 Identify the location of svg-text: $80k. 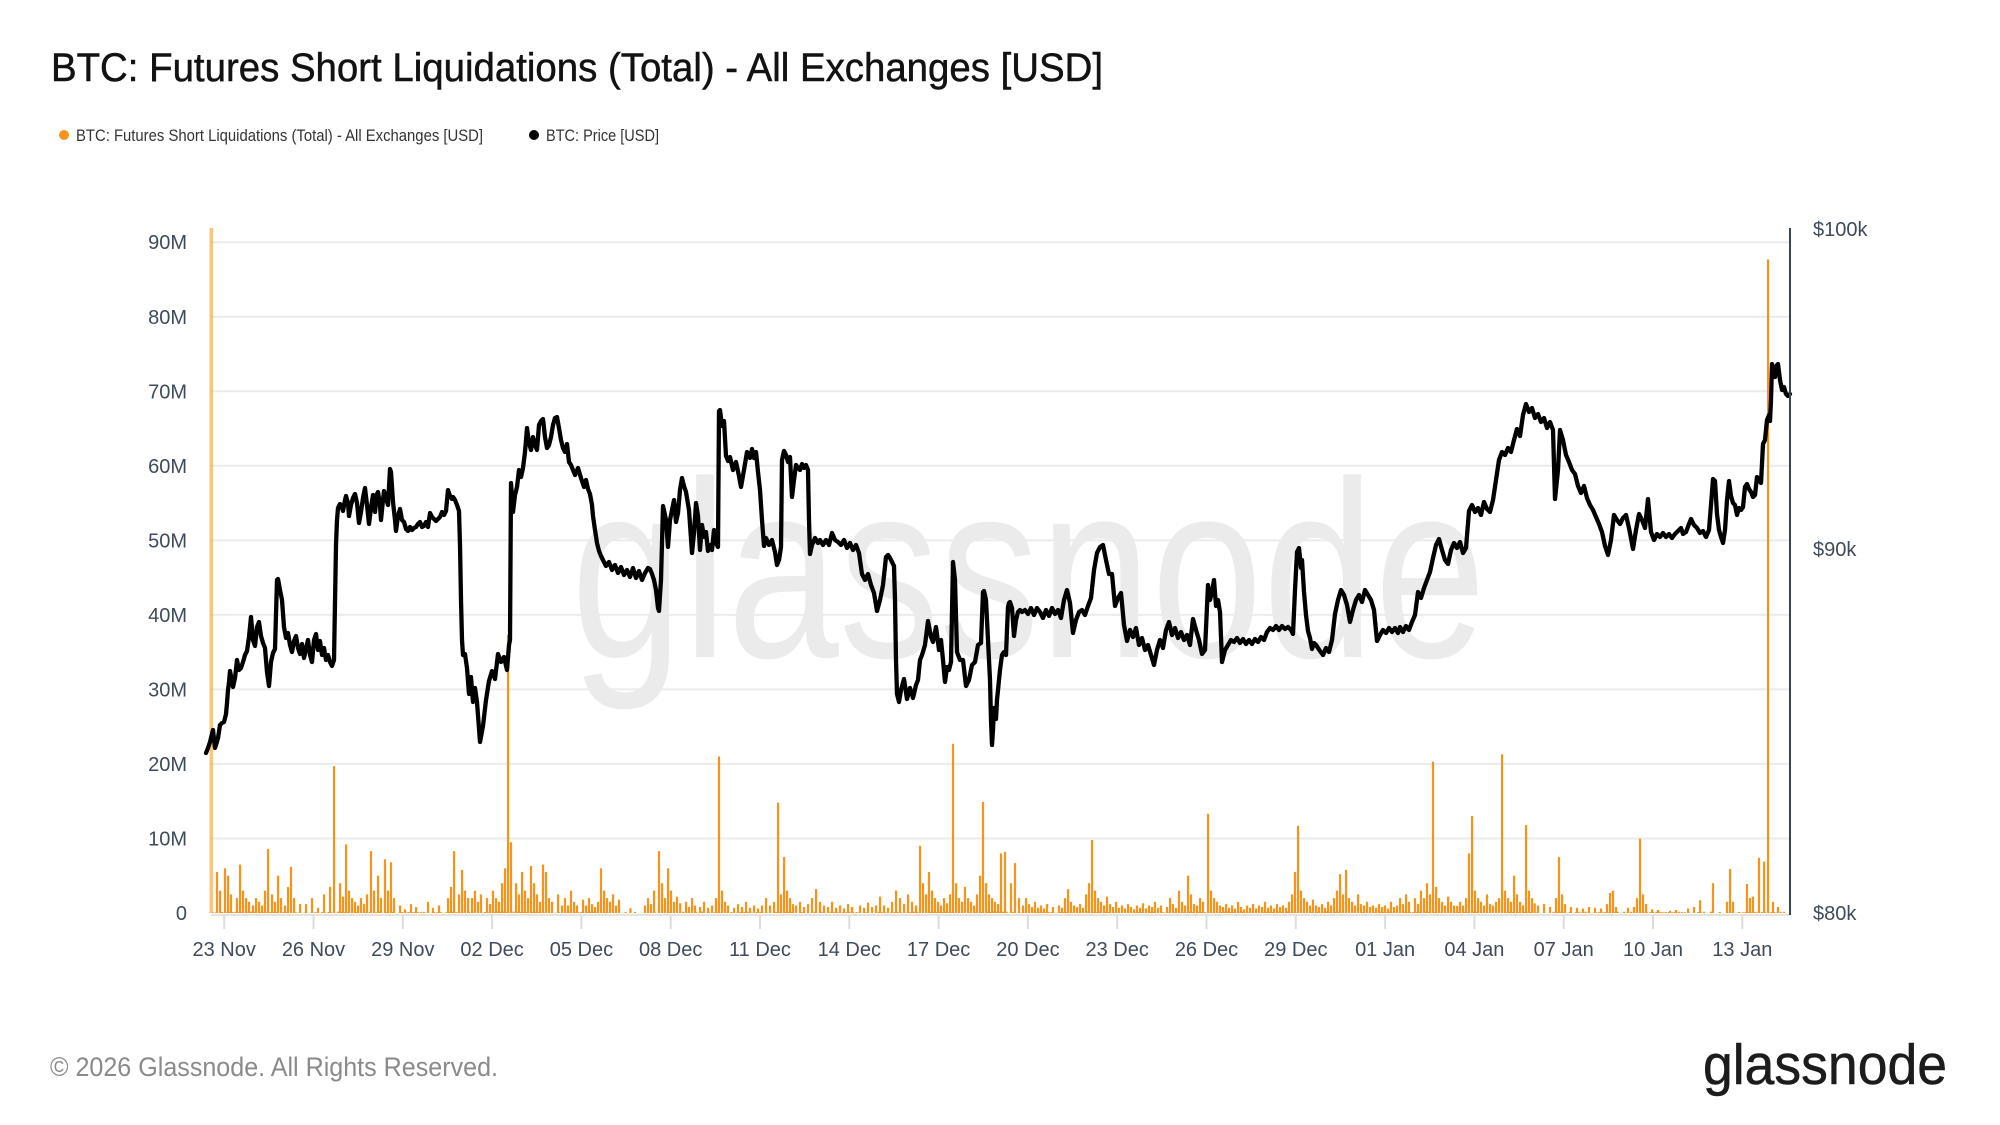
(1835, 914).